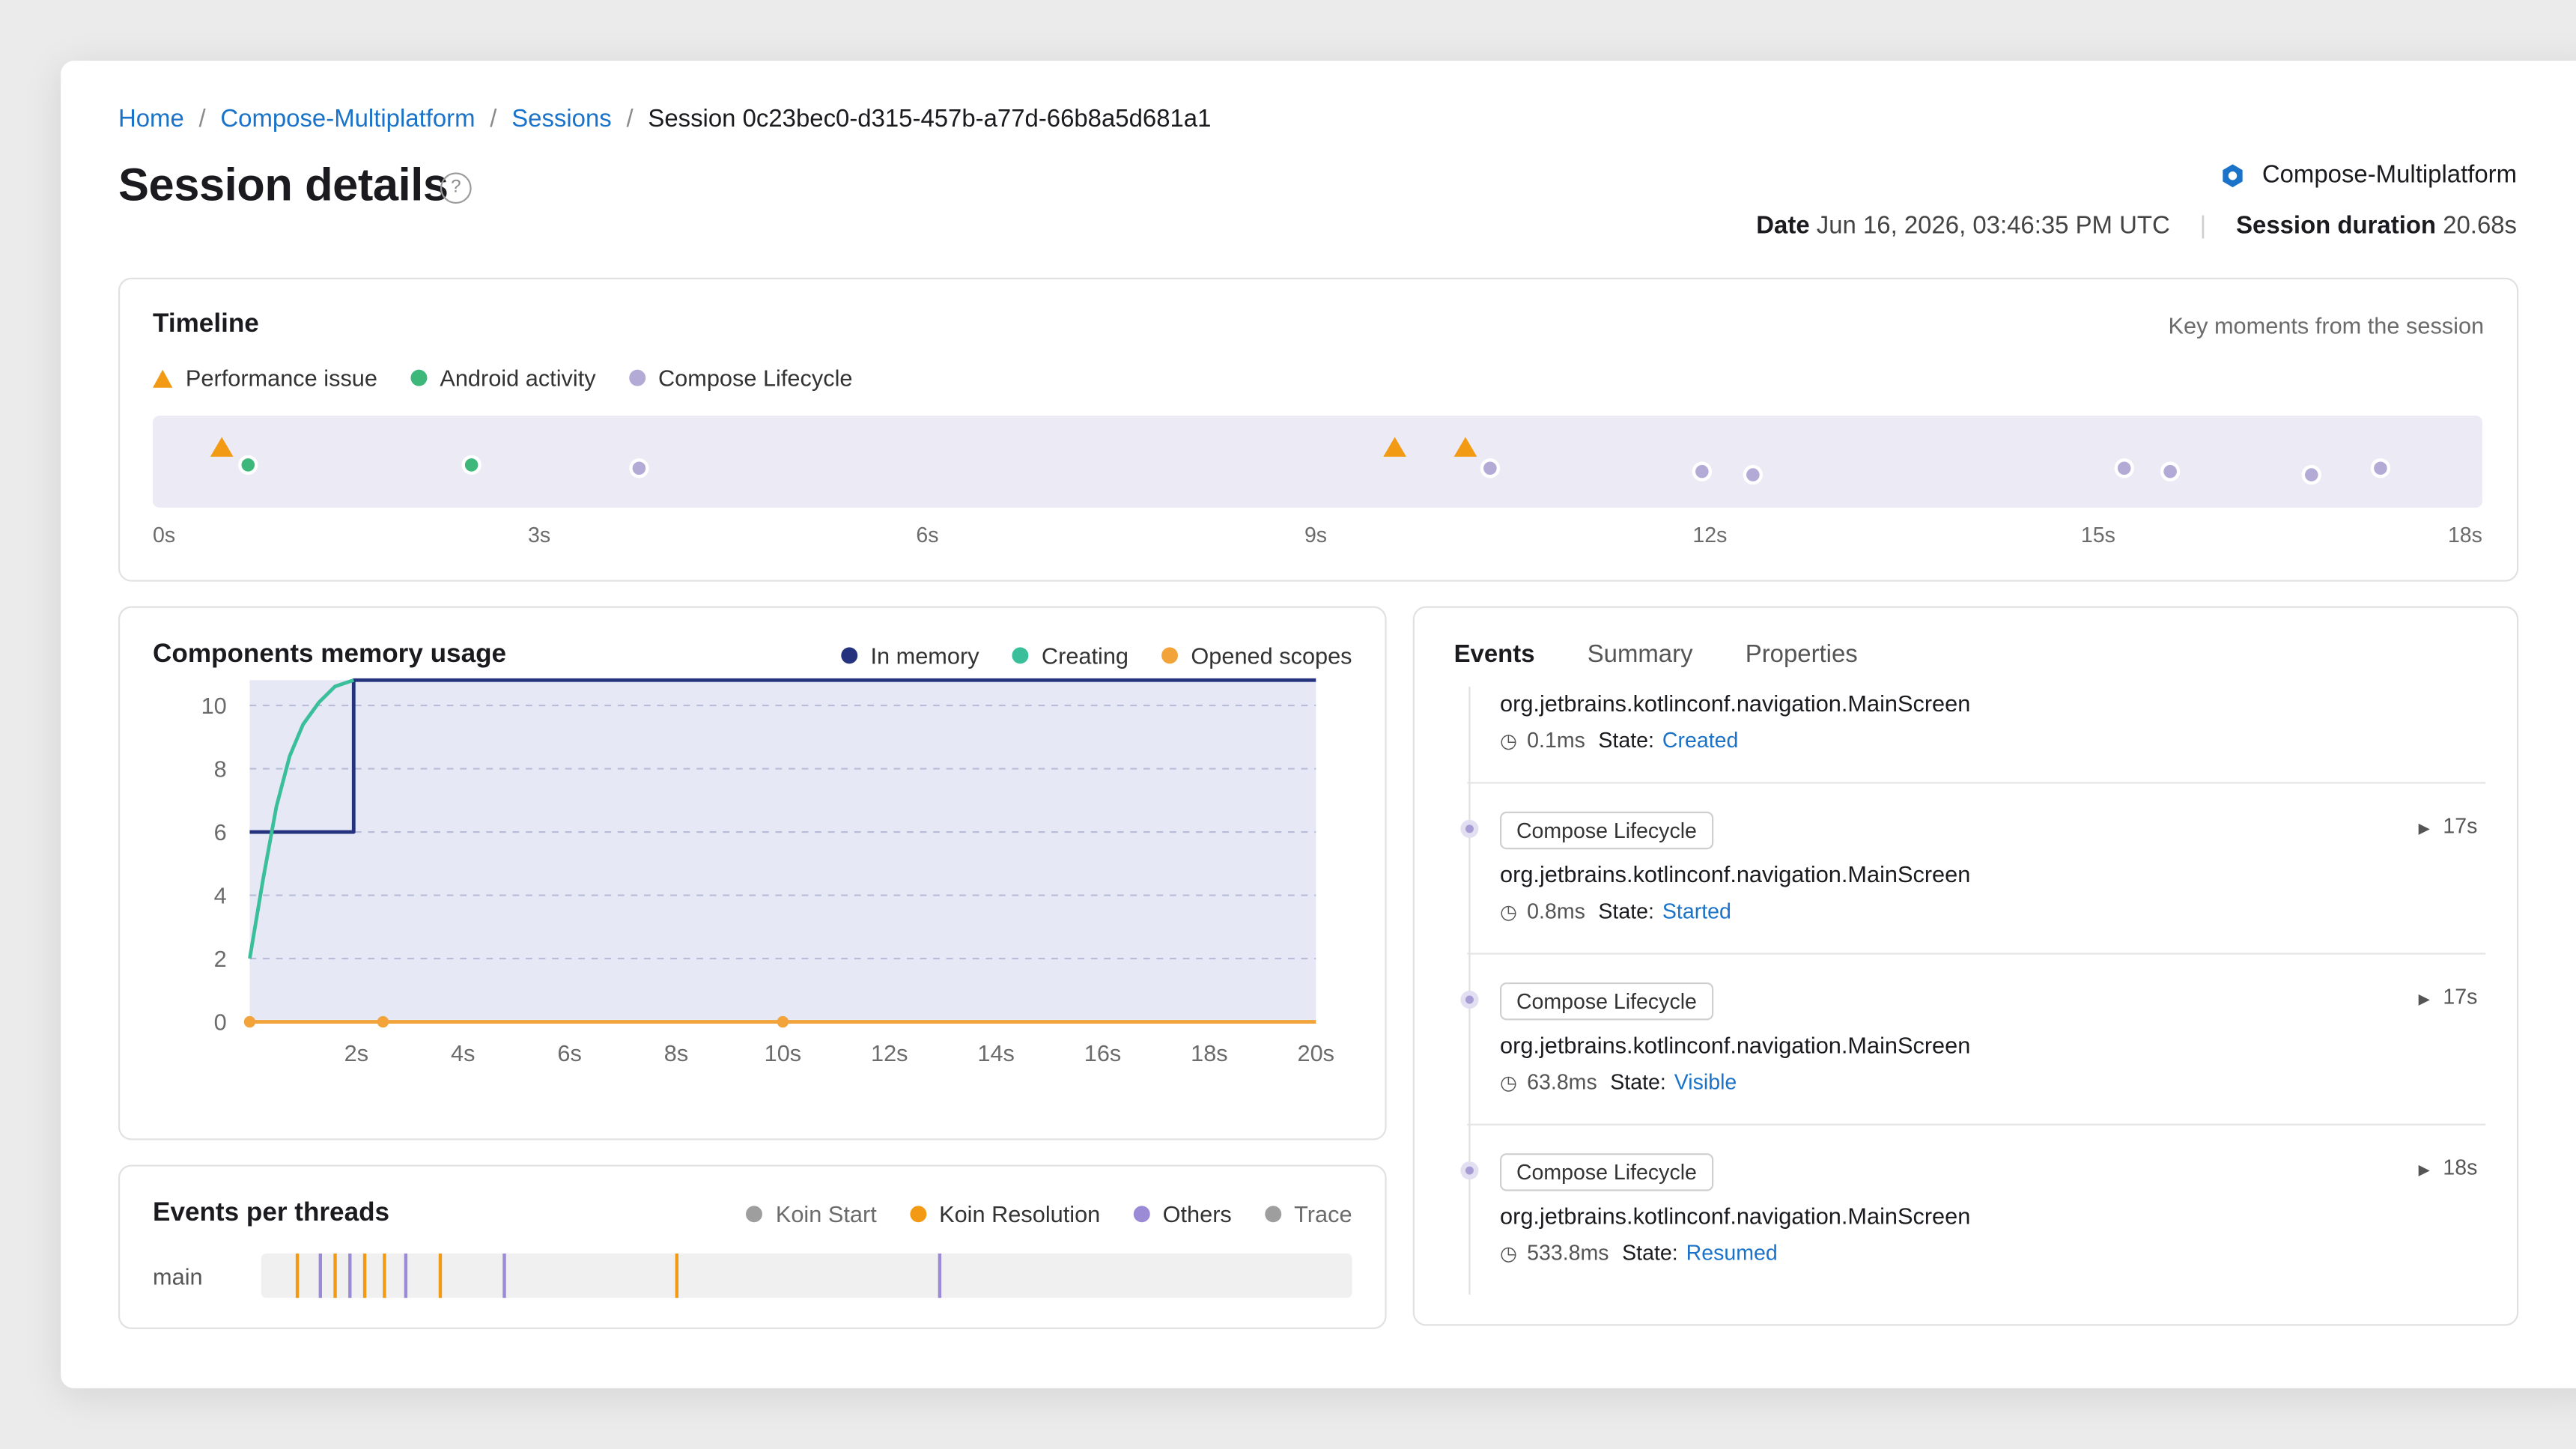 The height and width of the screenshot is (1449, 2576). What do you see at coordinates (1626, 911) in the screenshot?
I see `state-label: State:` at bounding box center [1626, 911].